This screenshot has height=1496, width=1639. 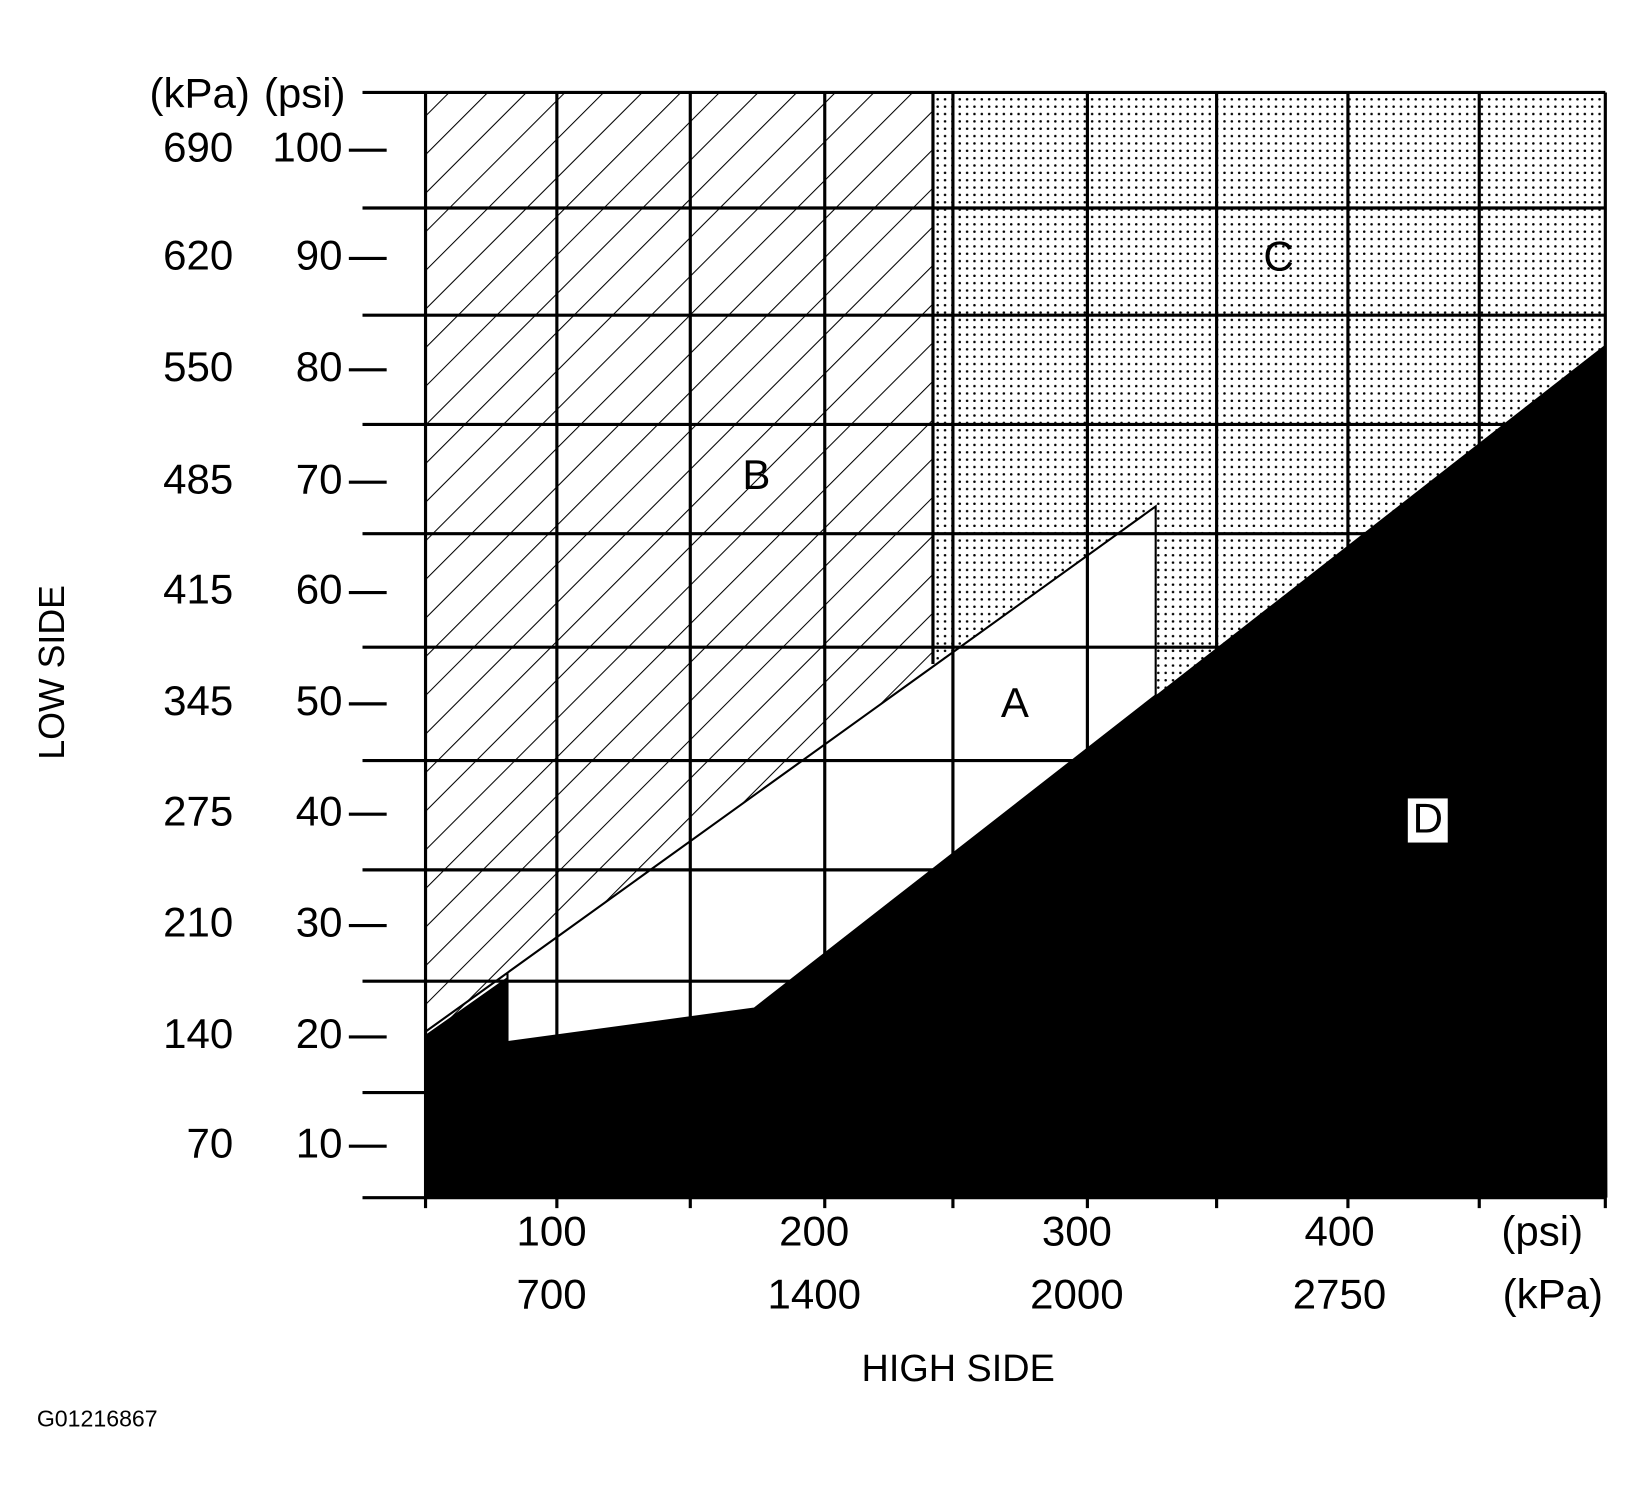 I want to click on x-tick-label-psi: 100, so click(x=552, y=1231).